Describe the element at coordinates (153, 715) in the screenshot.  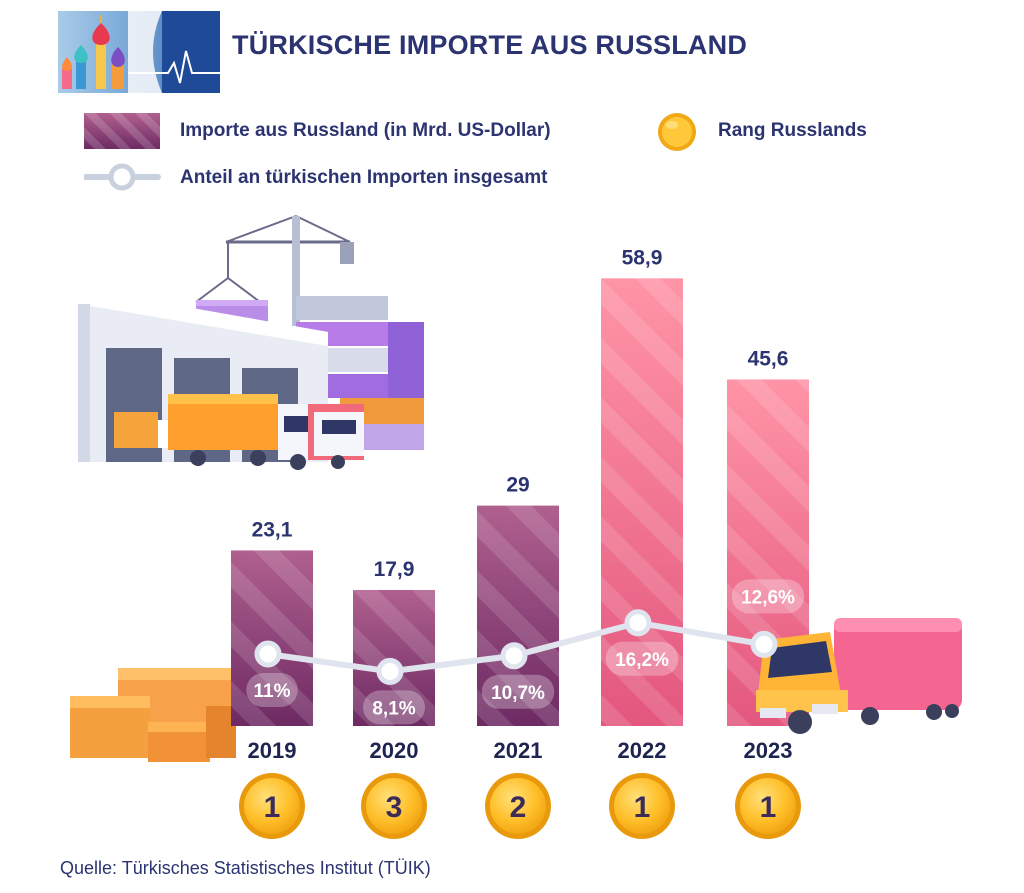
I see `boxes-illustration` at that location.